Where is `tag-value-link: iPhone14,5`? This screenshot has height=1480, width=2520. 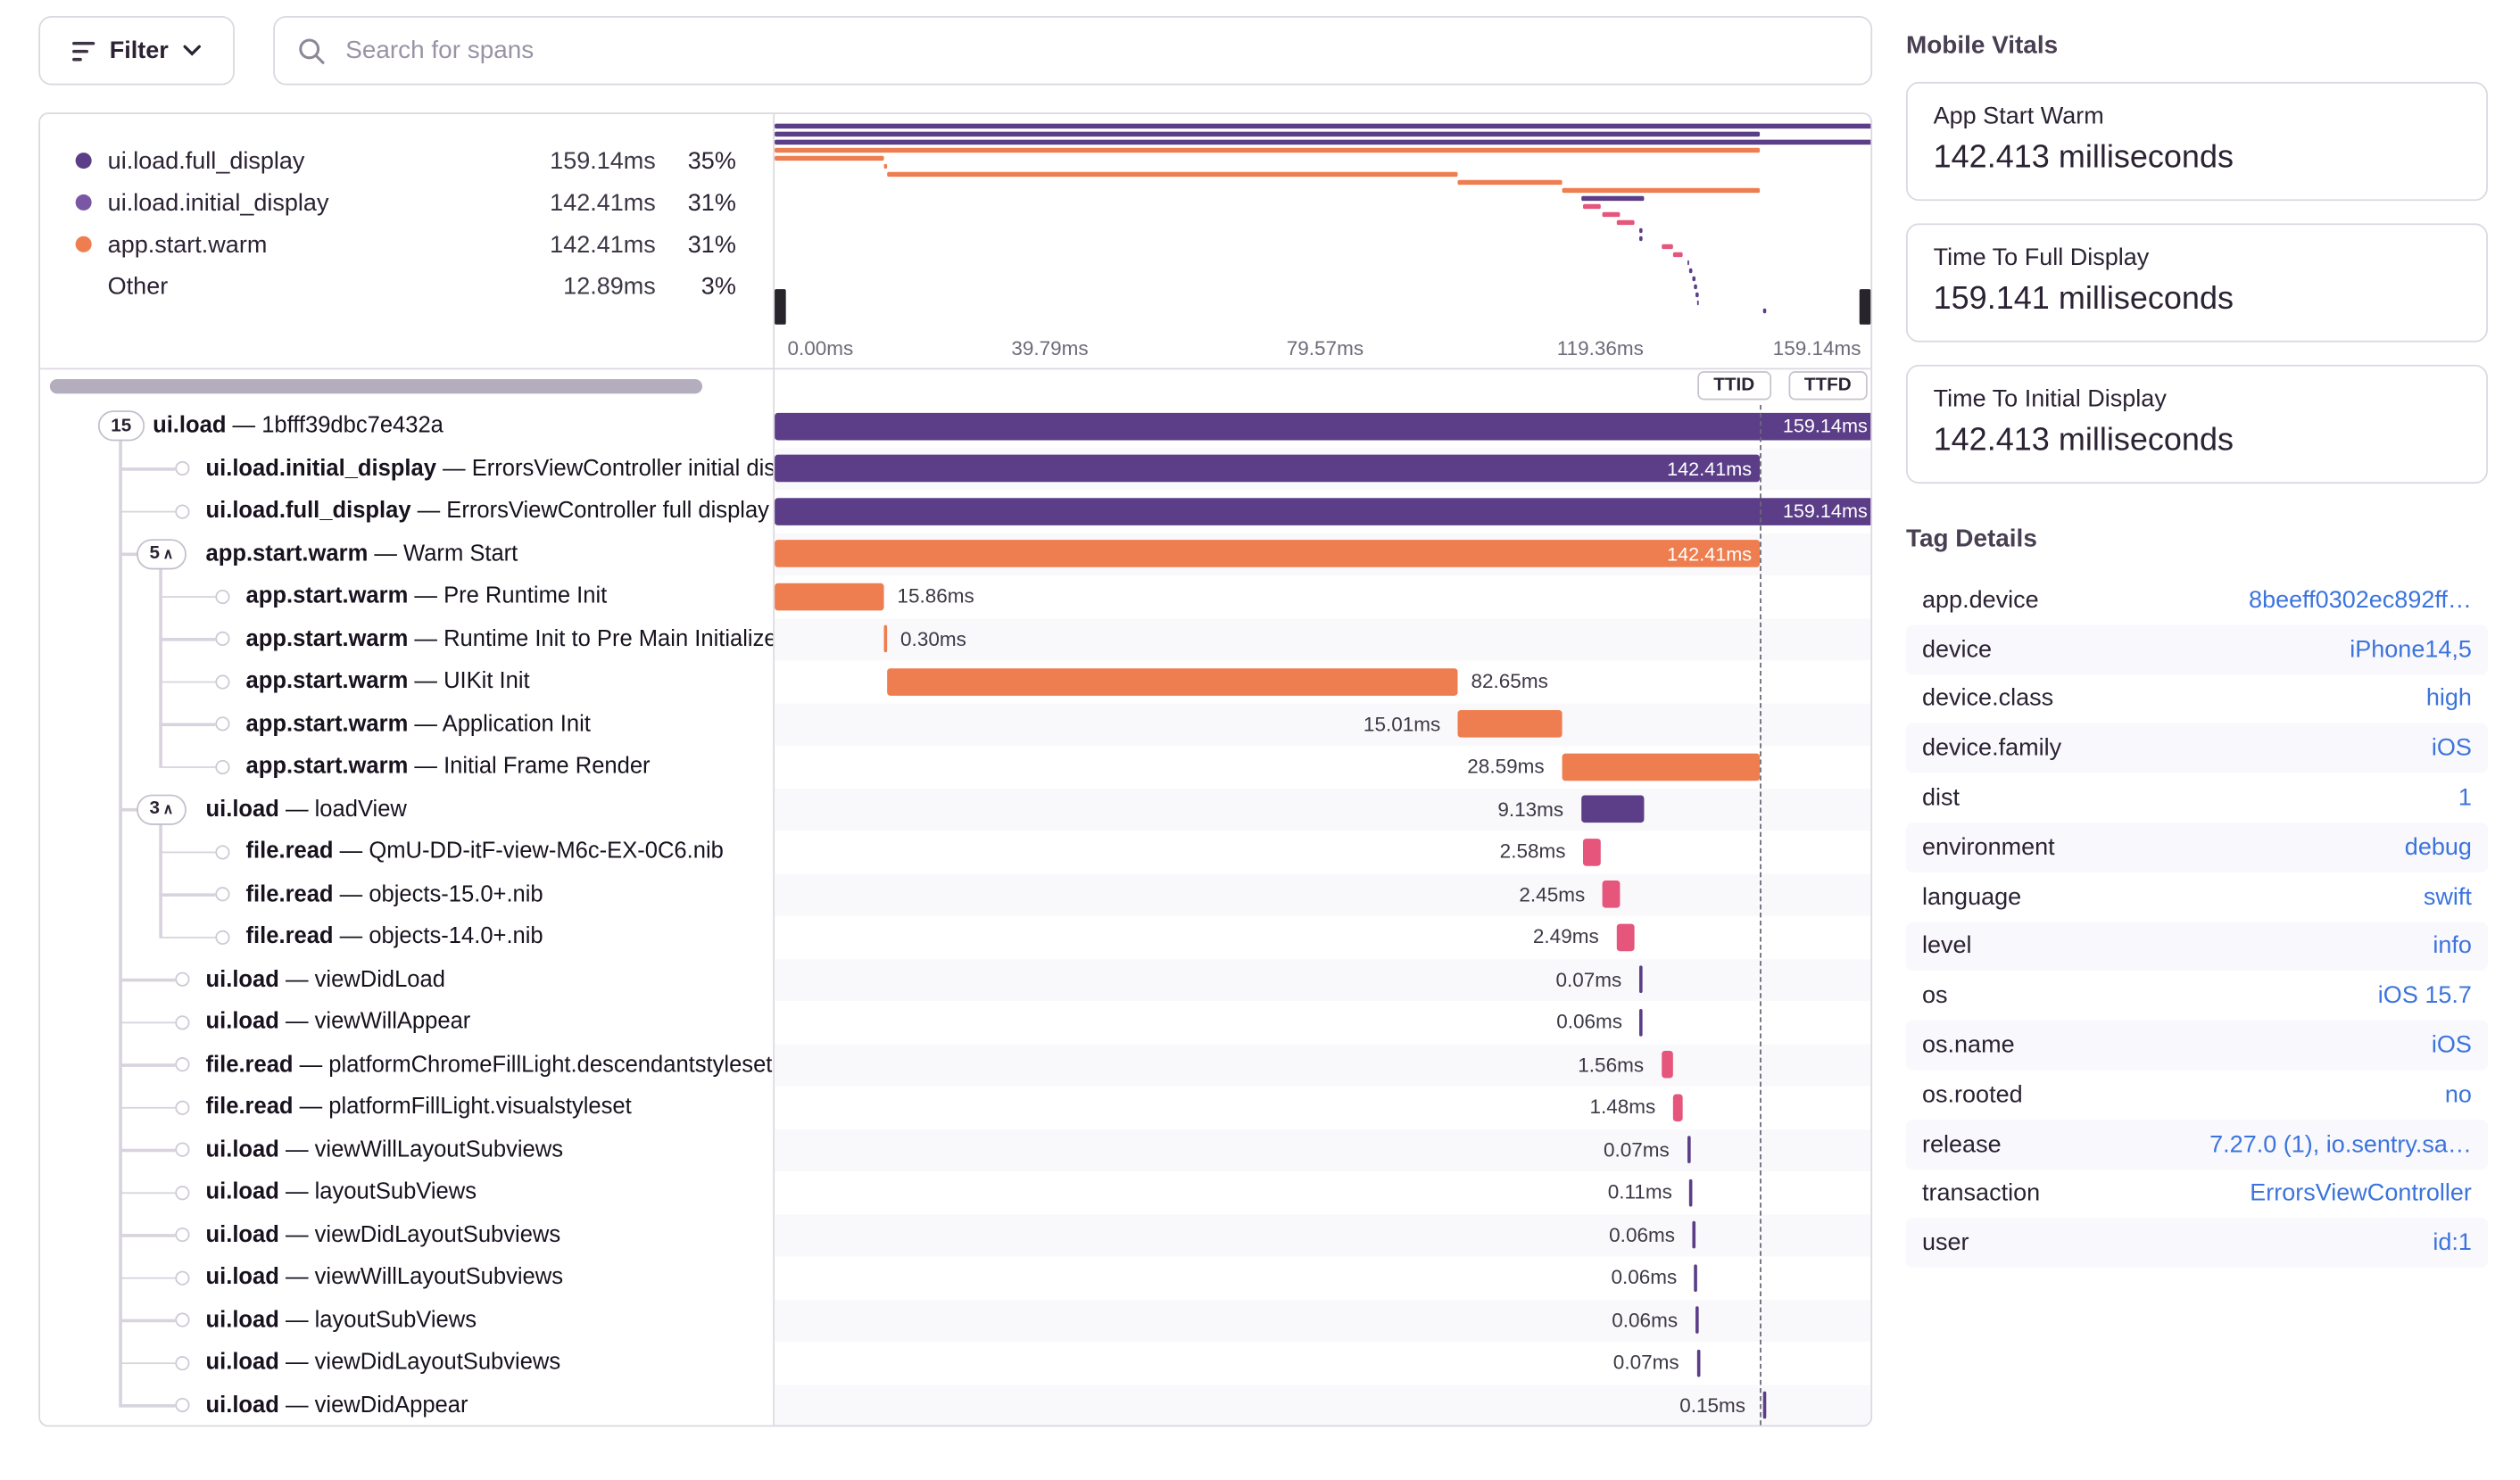
tag-value-link: iPhone14,5 is located at coordinates (2411, 649).